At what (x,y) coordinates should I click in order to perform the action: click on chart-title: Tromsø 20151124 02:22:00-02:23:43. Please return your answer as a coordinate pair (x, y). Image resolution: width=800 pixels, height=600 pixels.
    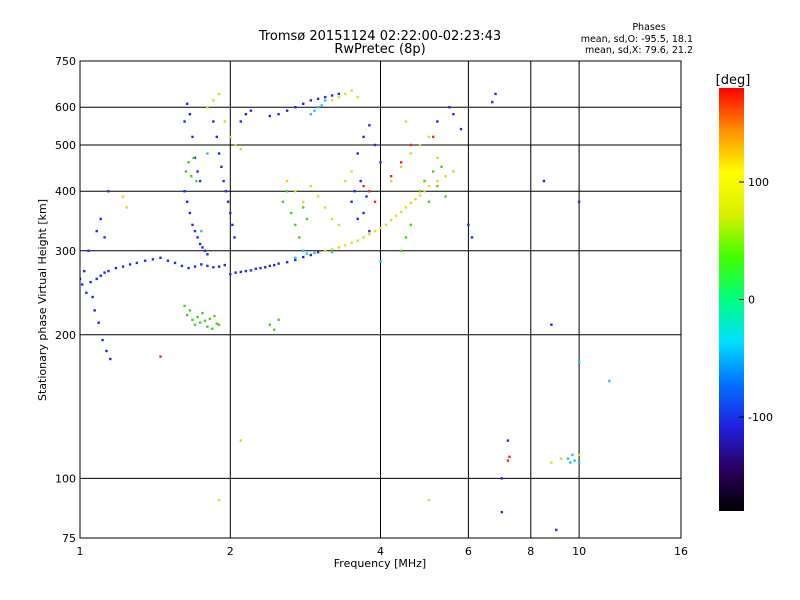
    Looking at the image, I should click on (379, 36).